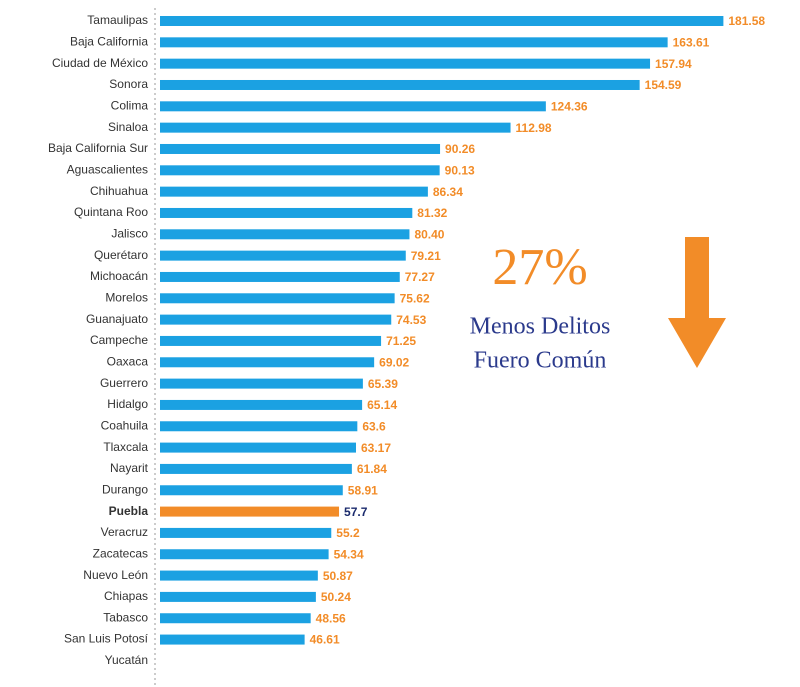 The image size is (800, 687). Describe the element at coordinates (348, 533) in the screenshot. I see `value-label: 55.2` at that location.